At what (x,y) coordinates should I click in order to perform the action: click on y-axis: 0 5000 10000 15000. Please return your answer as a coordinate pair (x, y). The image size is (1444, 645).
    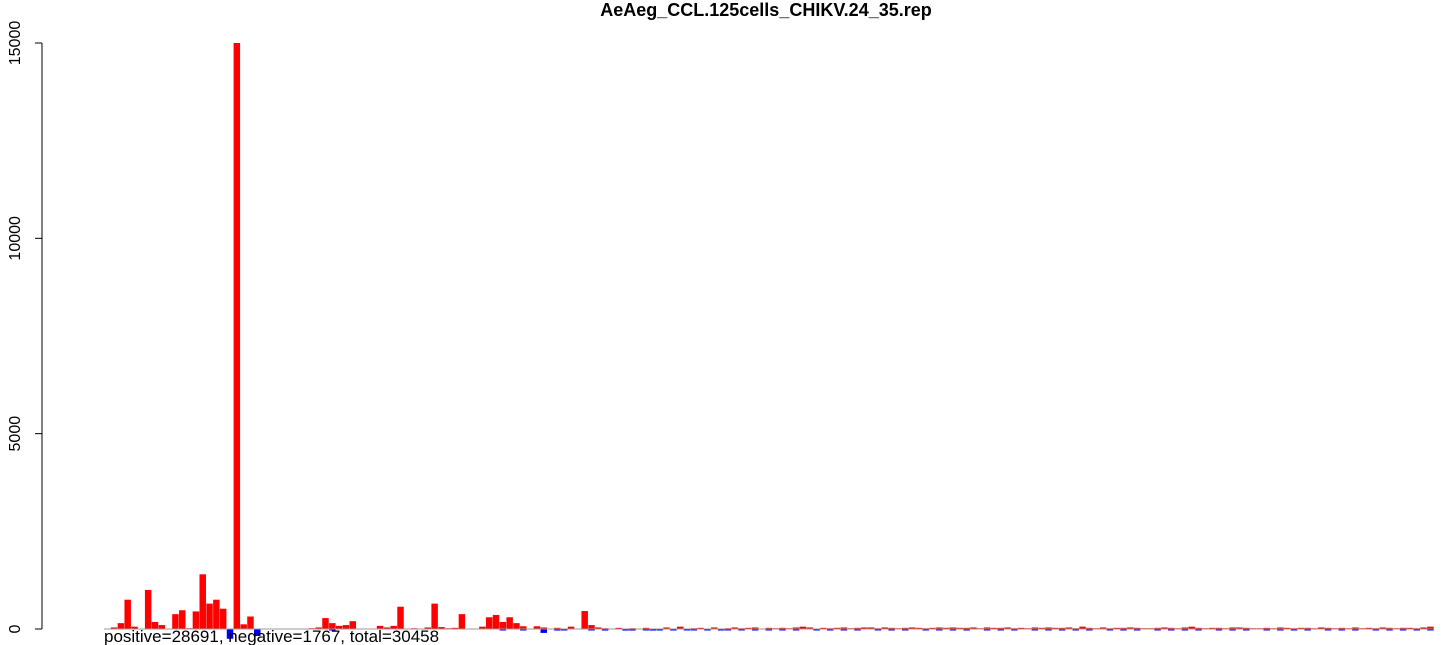
    Looking at the image, I should click on (25, 327).